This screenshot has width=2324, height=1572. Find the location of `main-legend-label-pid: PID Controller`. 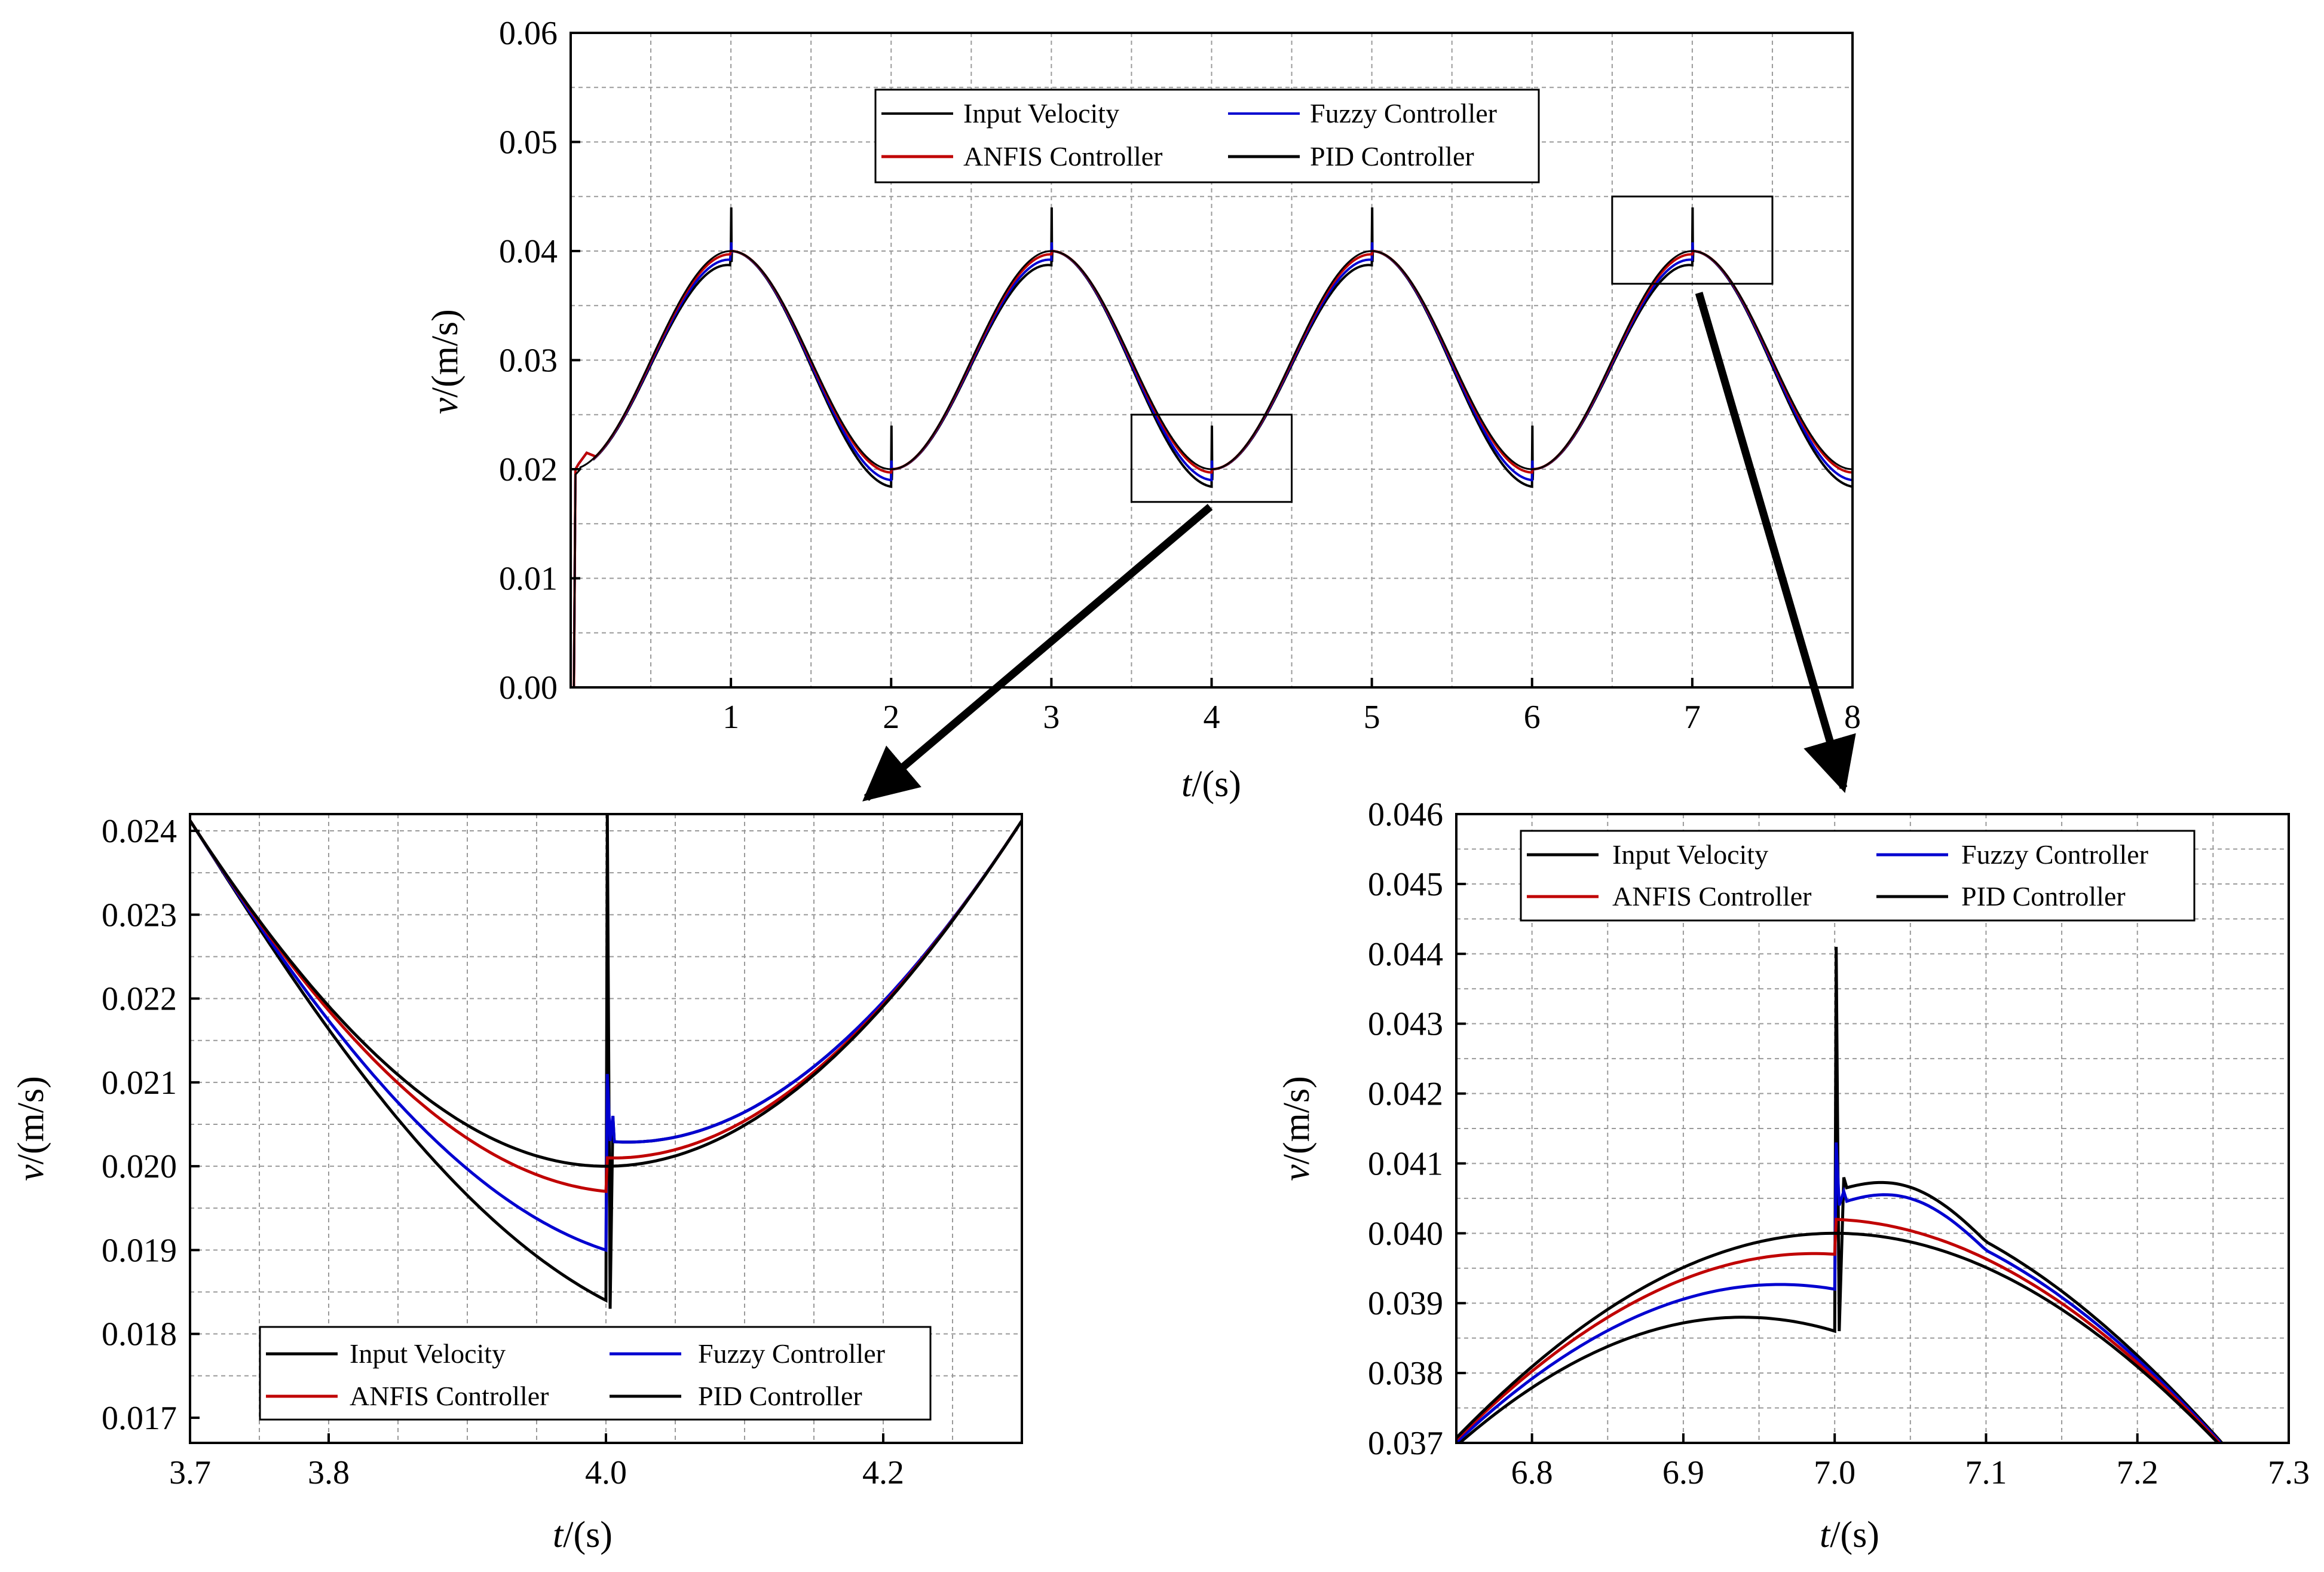

main-legend-label-pid: PID Controller is located at coordinates (1392, 157).